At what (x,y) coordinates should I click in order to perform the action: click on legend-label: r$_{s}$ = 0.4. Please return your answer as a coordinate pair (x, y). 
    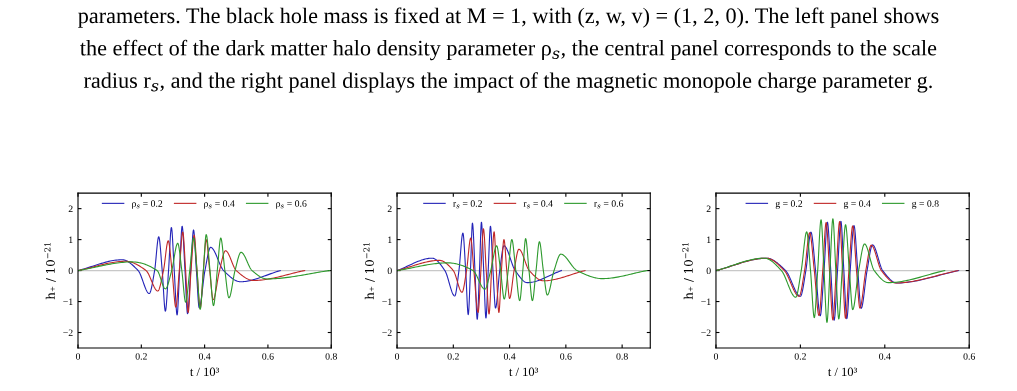
    Looking at the image, I should click on (538, 204).